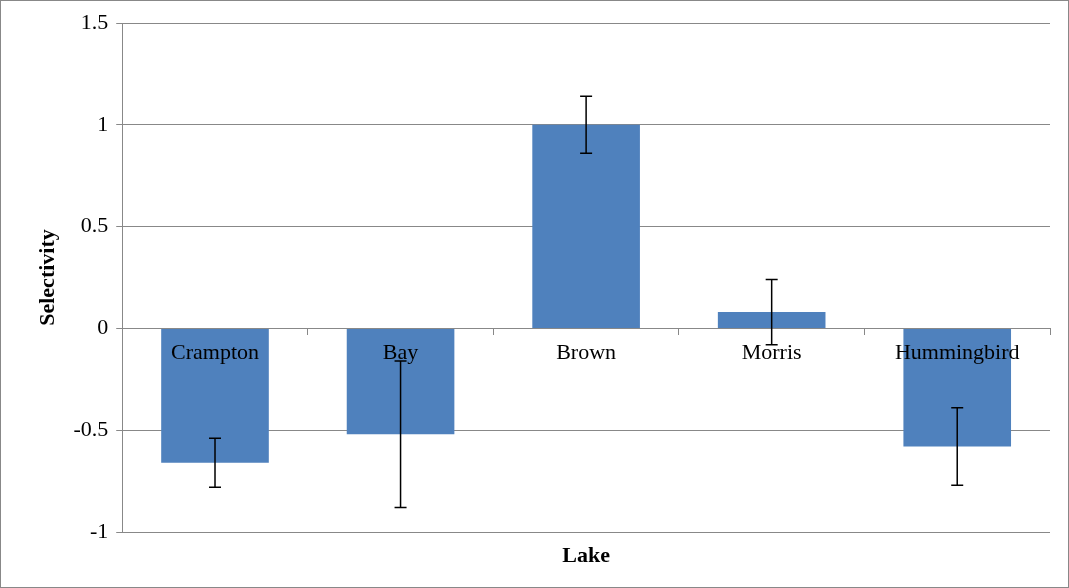 The height and width of the screenshot is (588, 1069). Describe the element at coordinates (103, 327) in the screenshot. I see `y-tick-label: 0` at that location.